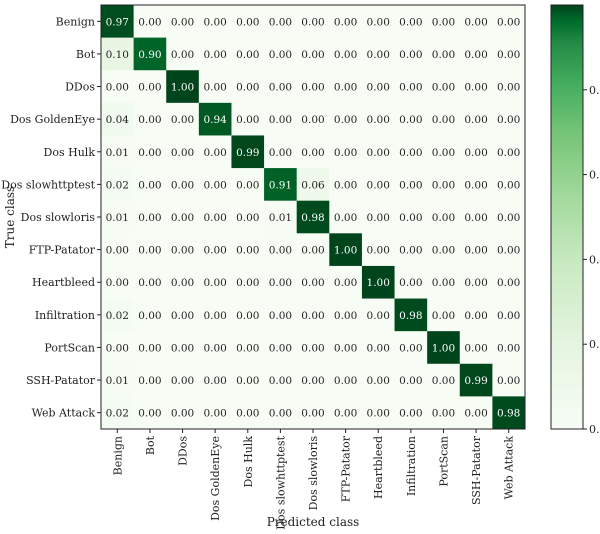  Describe the element at coordinates (410, 316) in the screenshot. I see `cell-value-label: 0.98` at that location.